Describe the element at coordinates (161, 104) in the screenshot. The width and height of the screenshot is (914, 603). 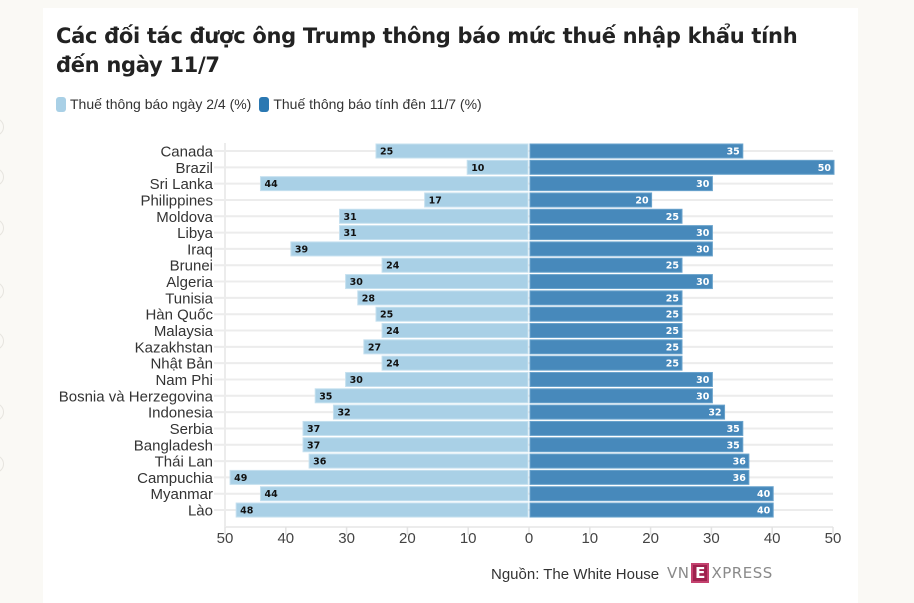
I see `legend-label: Thuế thông báo ngày 2/4 (%)` at that location.